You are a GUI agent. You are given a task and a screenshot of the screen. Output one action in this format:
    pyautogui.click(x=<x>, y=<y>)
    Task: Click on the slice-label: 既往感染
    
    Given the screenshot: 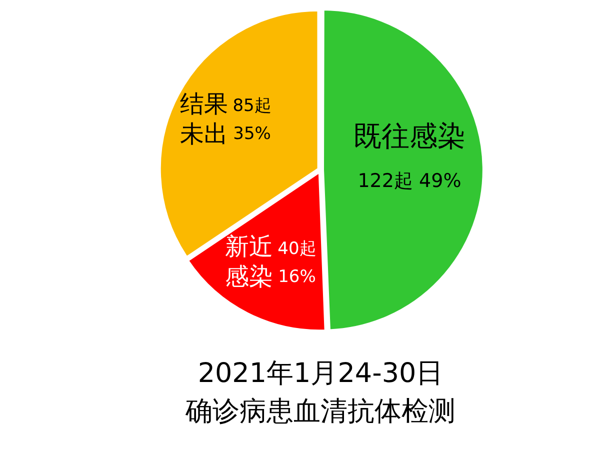 What is the action you would take?
    pyautogui.click(x=409, y=136)
    